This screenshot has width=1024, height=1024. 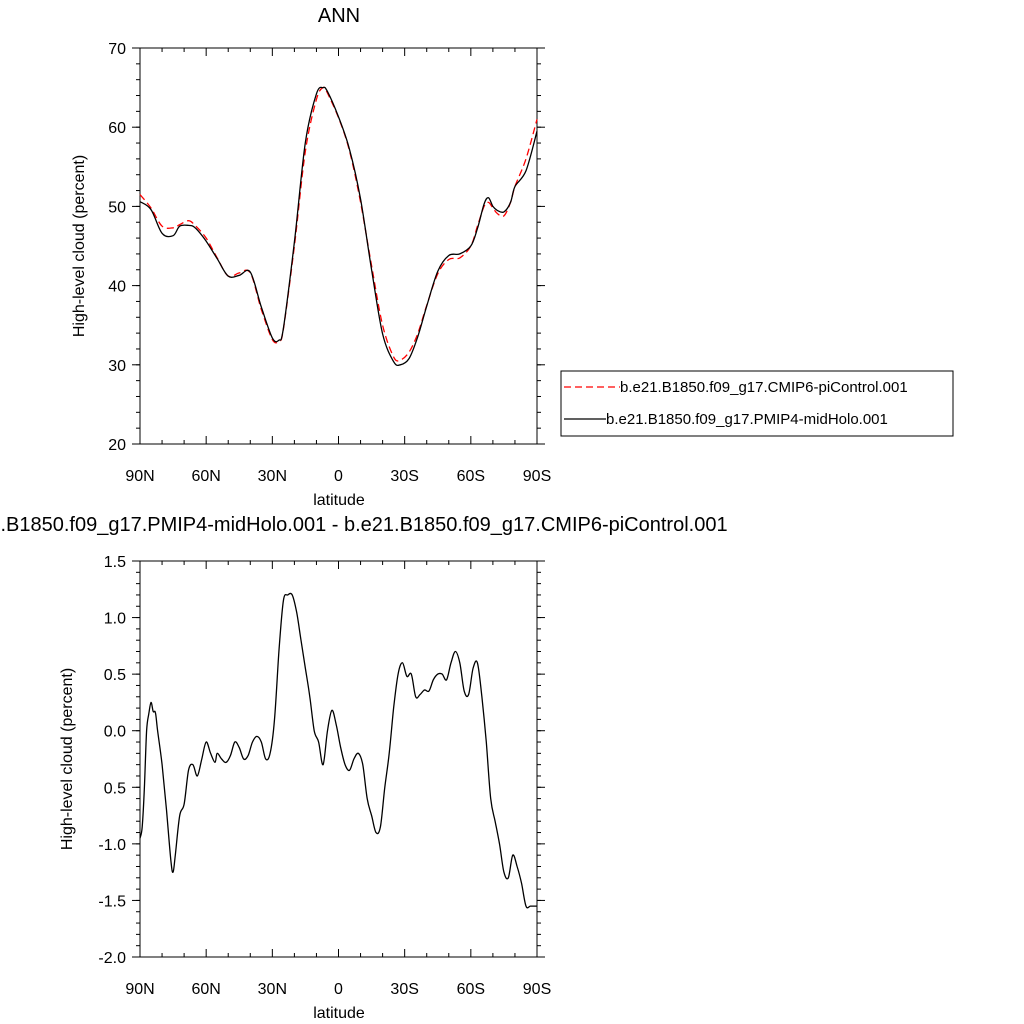 I want to click on y-tick-label: 20, so click(x=117, y=445).